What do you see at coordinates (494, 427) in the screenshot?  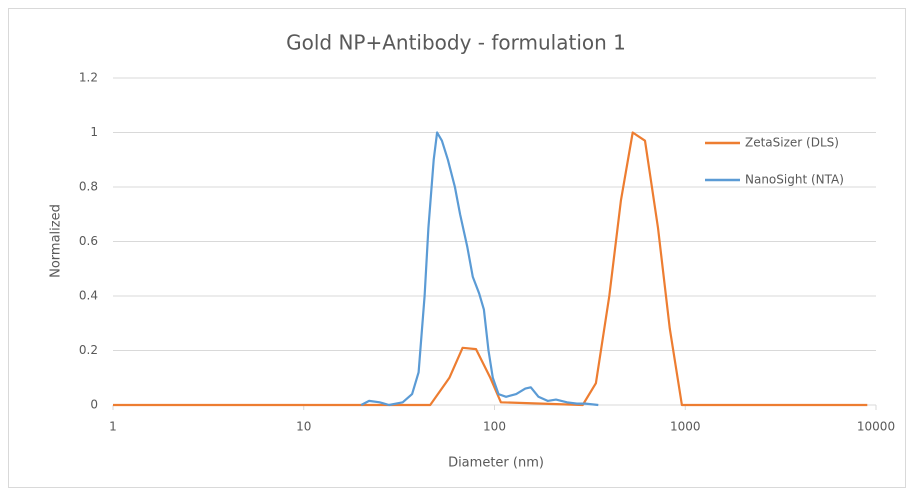 I see `x-tick-label: 100` at bounding box center [494, 427].